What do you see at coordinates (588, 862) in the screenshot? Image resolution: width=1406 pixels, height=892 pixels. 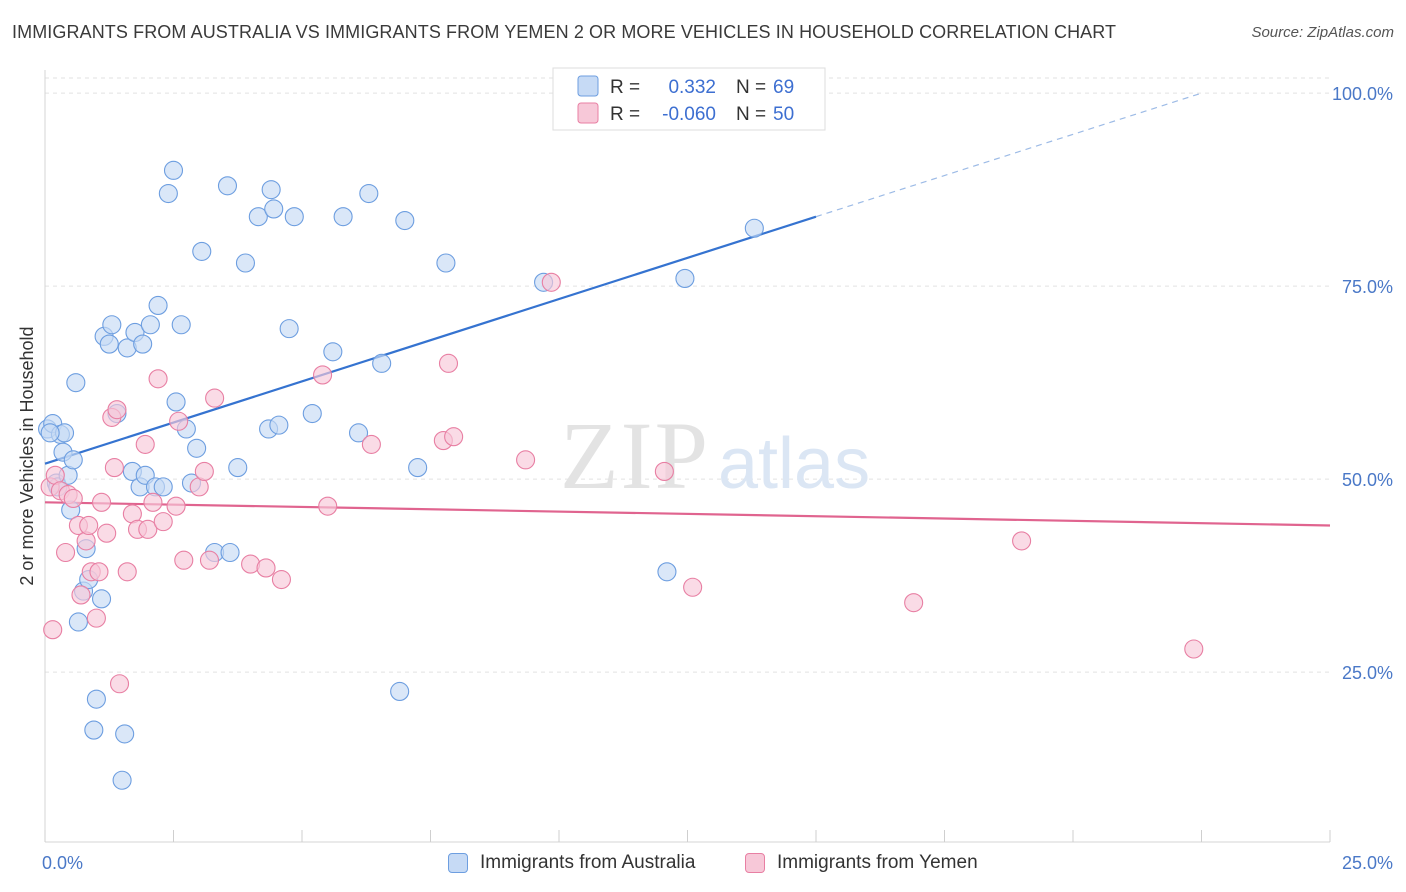 I see `legend-label-australia: Immigrants from Australia` at bounding box center [588, 862].